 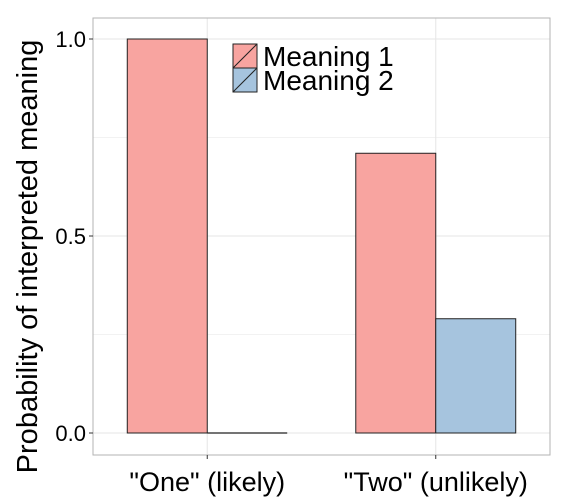 I want to click on y-axis: 0.0 0.5 1.0, so click(x=74, y=236).